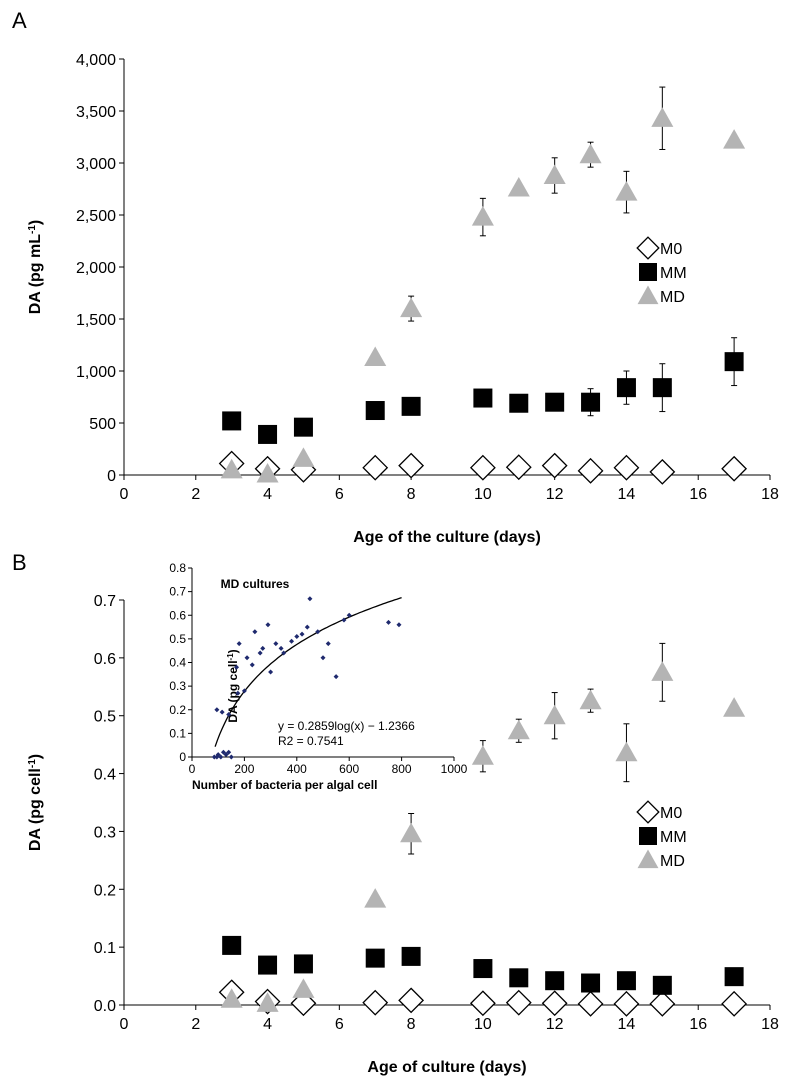 The height and width of the screenshot is (1084, 787). Describe the element at coordinates (177, 615) in the screenshot. I see `inset-y-tick-label: 0.6` at that location.